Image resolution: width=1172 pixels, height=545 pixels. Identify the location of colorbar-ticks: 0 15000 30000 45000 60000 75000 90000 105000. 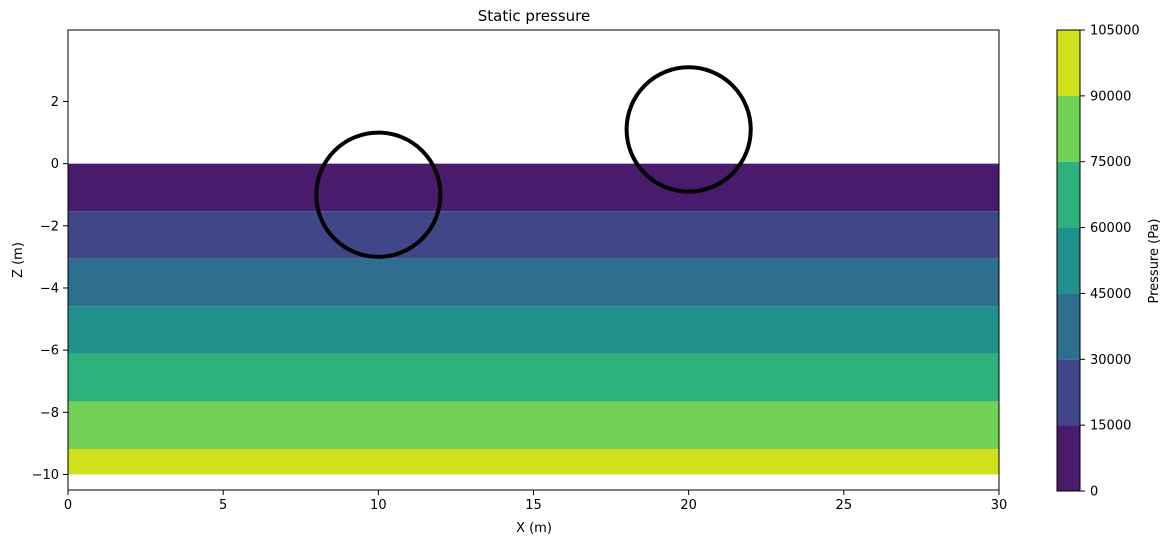
(1110, 262).